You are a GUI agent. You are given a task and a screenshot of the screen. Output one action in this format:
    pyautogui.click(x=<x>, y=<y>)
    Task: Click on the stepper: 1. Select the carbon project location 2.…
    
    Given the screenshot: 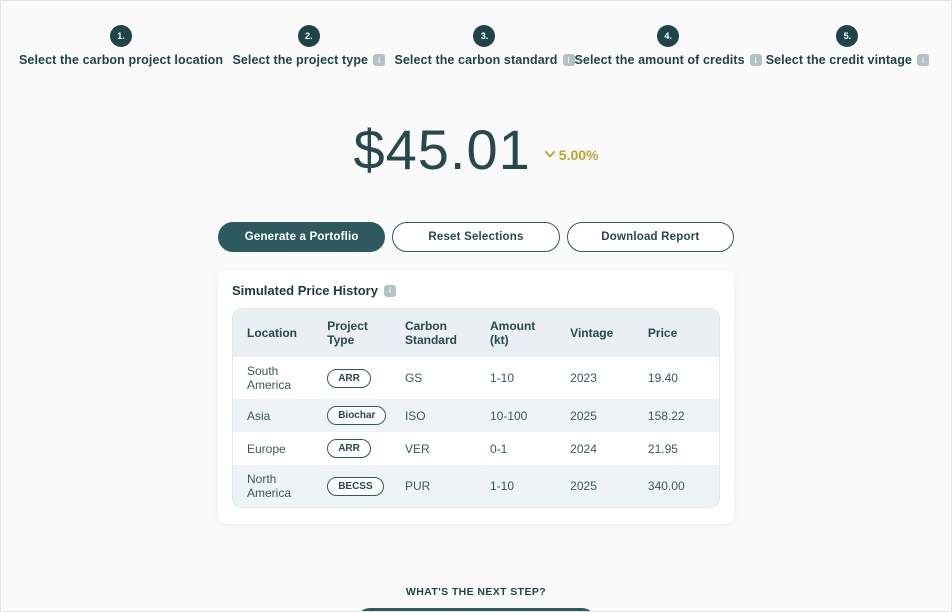 What is the action you would take?
    pyautogui.click(x=476, y=34)
    